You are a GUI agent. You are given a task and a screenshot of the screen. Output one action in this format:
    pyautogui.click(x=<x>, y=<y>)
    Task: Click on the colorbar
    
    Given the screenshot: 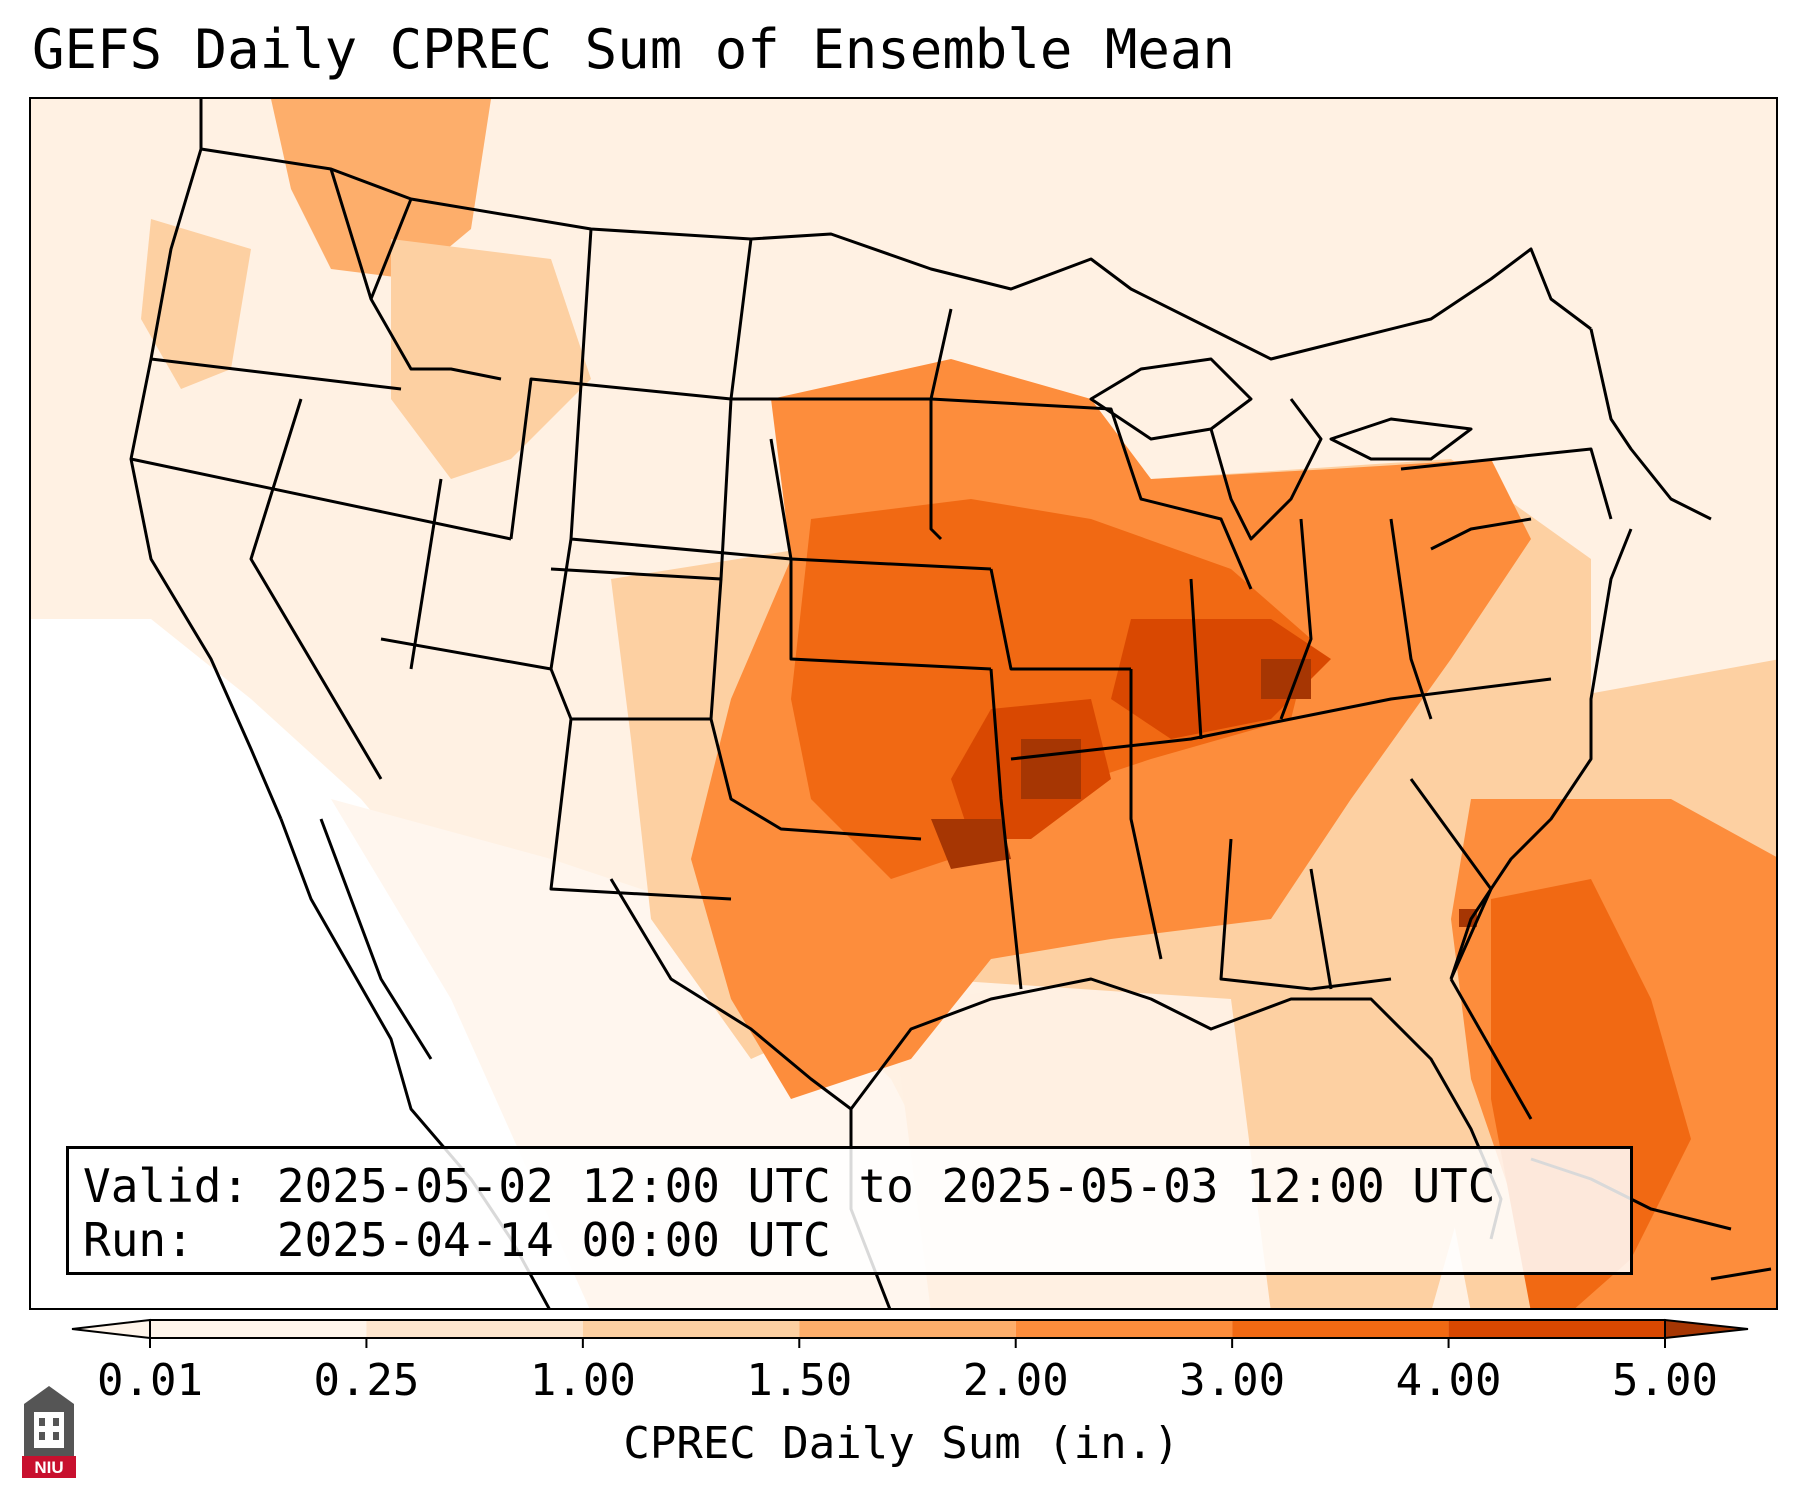 What is the action you would take?
    pyautogui.click(x=910, y=1333)
    